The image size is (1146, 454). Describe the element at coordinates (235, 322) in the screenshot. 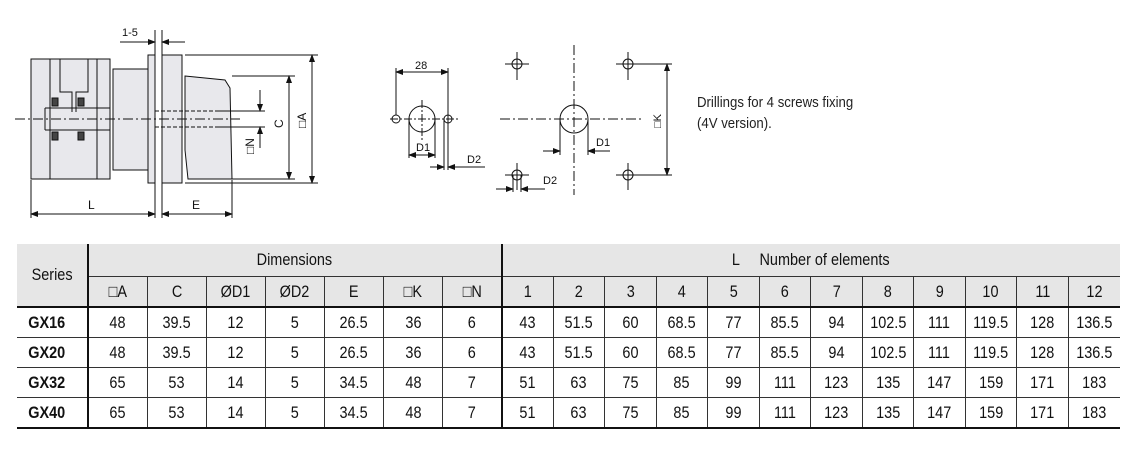

I see `dimension-cell: 12` at that location.